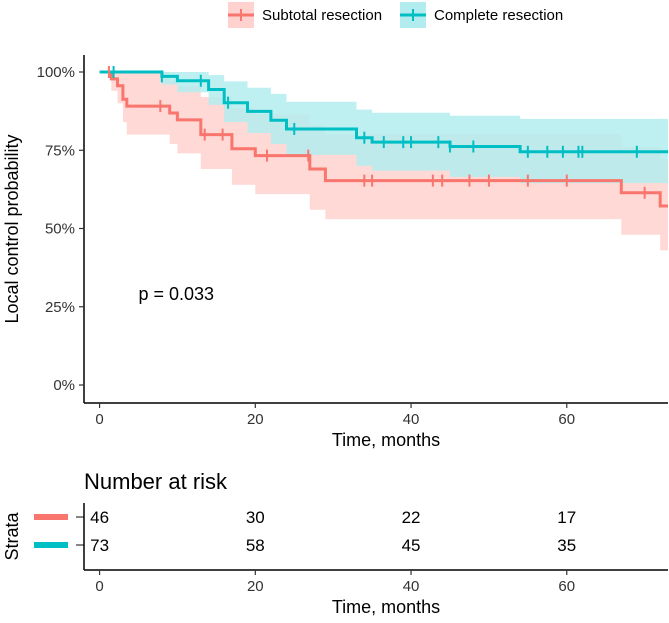  What do you see at coordinates (411, 545) in the screenshot?
I see `risk-value-complete-resection: 45` at bounding box center [411, 545].